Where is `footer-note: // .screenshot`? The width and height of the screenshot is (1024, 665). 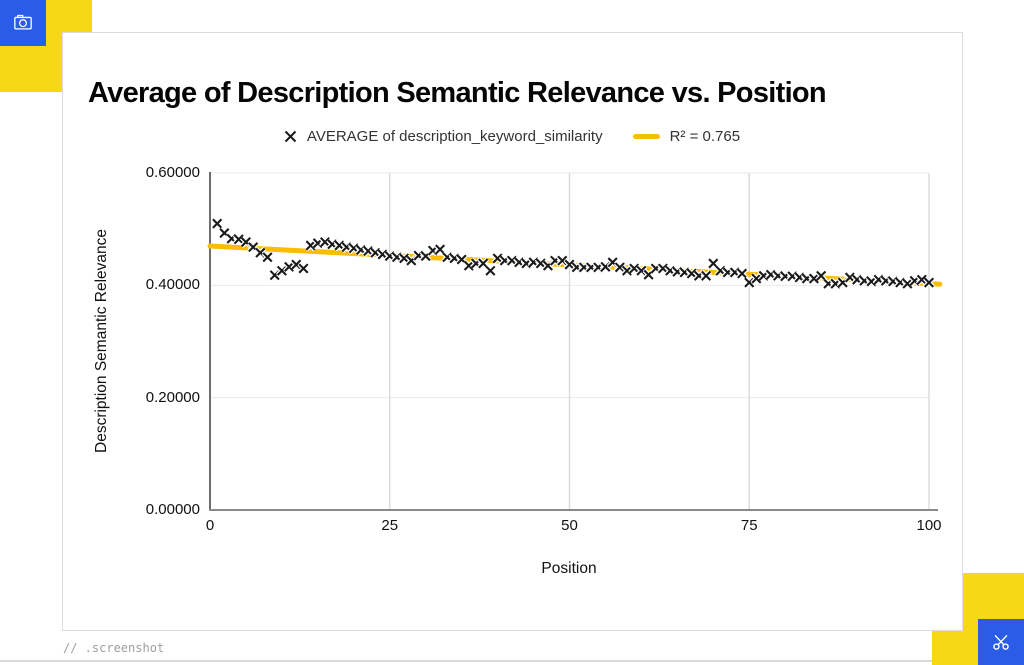
footer-note: // .screenshot is located at coordinates (114, 648).